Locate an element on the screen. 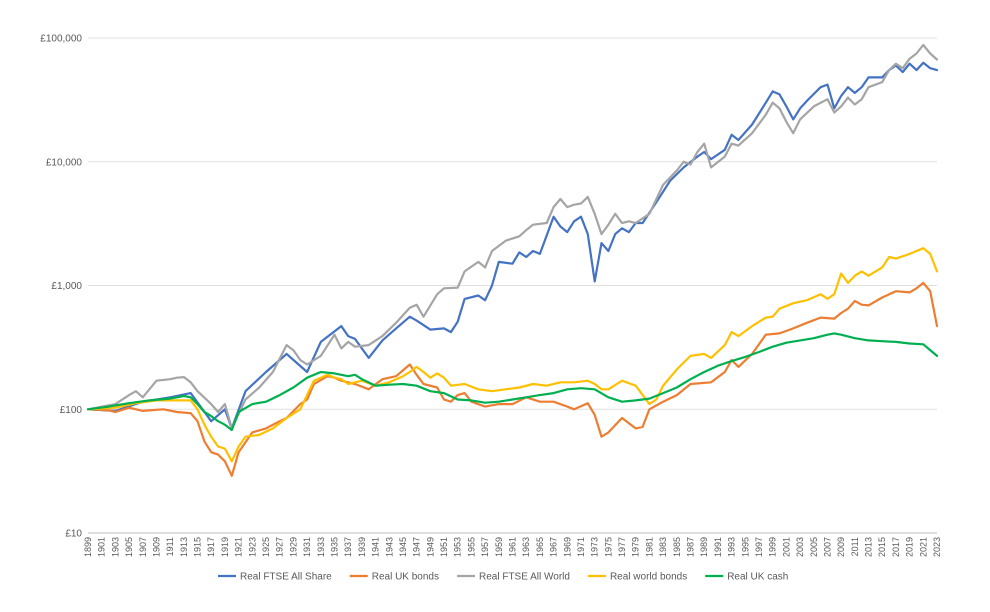  x-tick-label: 1995 is located at coordinates (745, 547).